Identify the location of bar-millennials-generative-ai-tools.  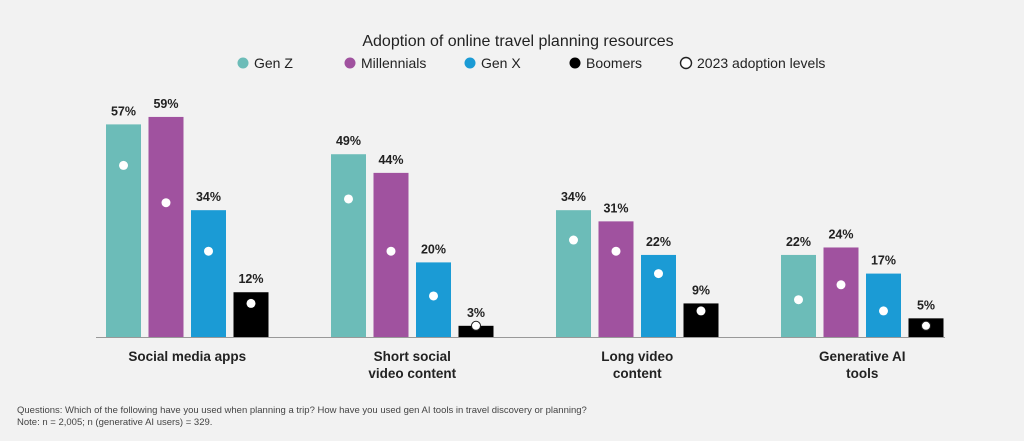
(841, 292).